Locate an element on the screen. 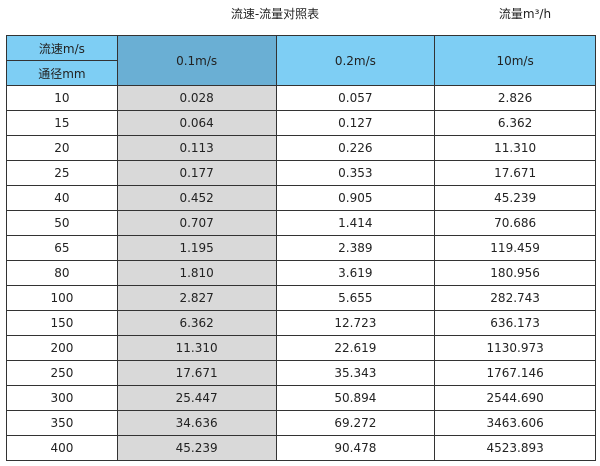  flow-cell: 282.743 is located at coordinates (515, 298).